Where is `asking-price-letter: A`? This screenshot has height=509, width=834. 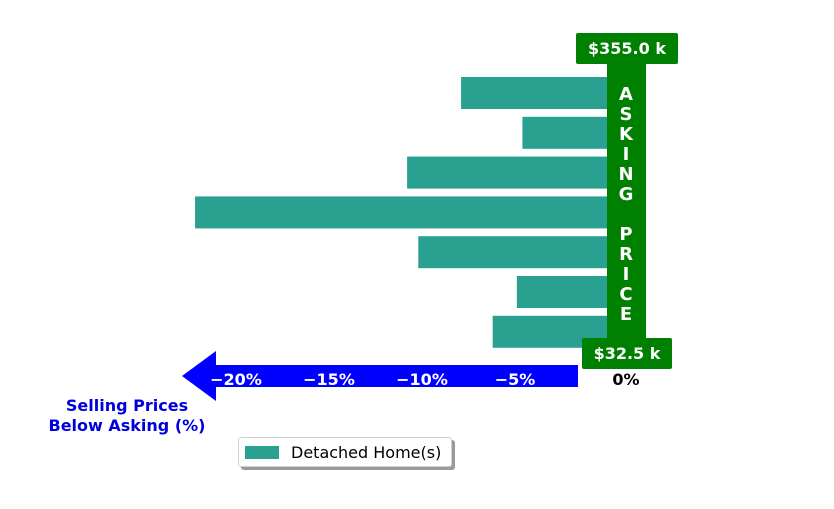
asking-price-letter: A is located at coordinates (626, 94).